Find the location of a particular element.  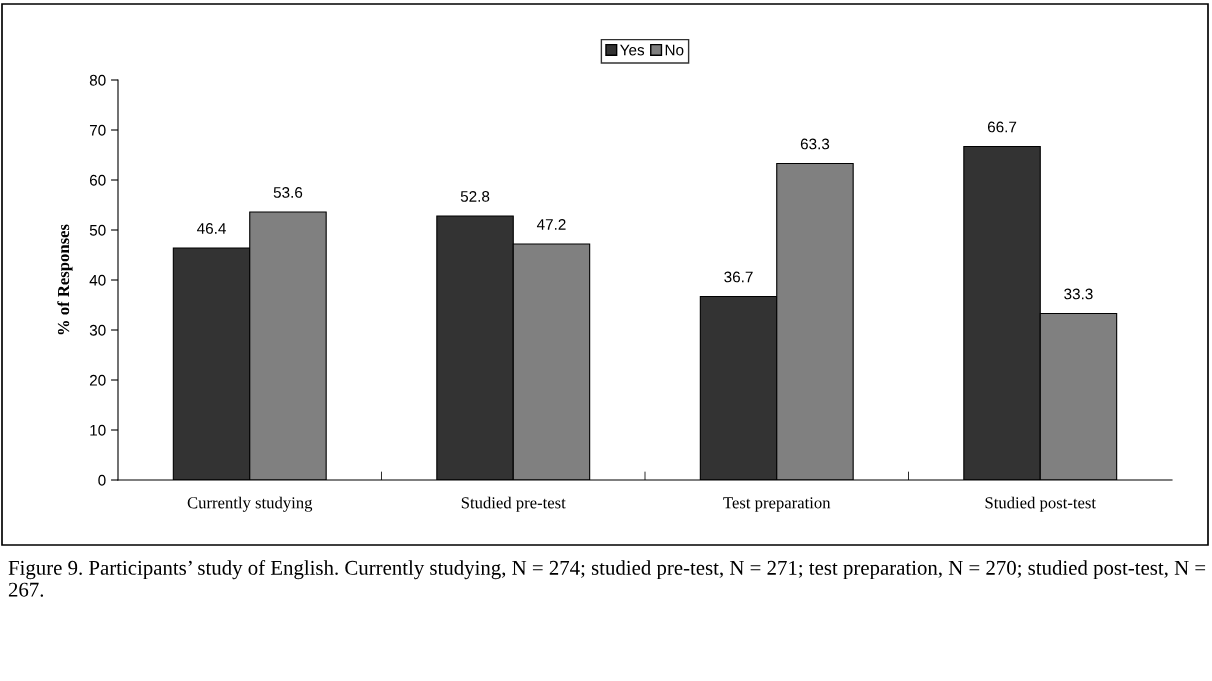

y-tick-label: 60 is located at coordinates (97, 180).